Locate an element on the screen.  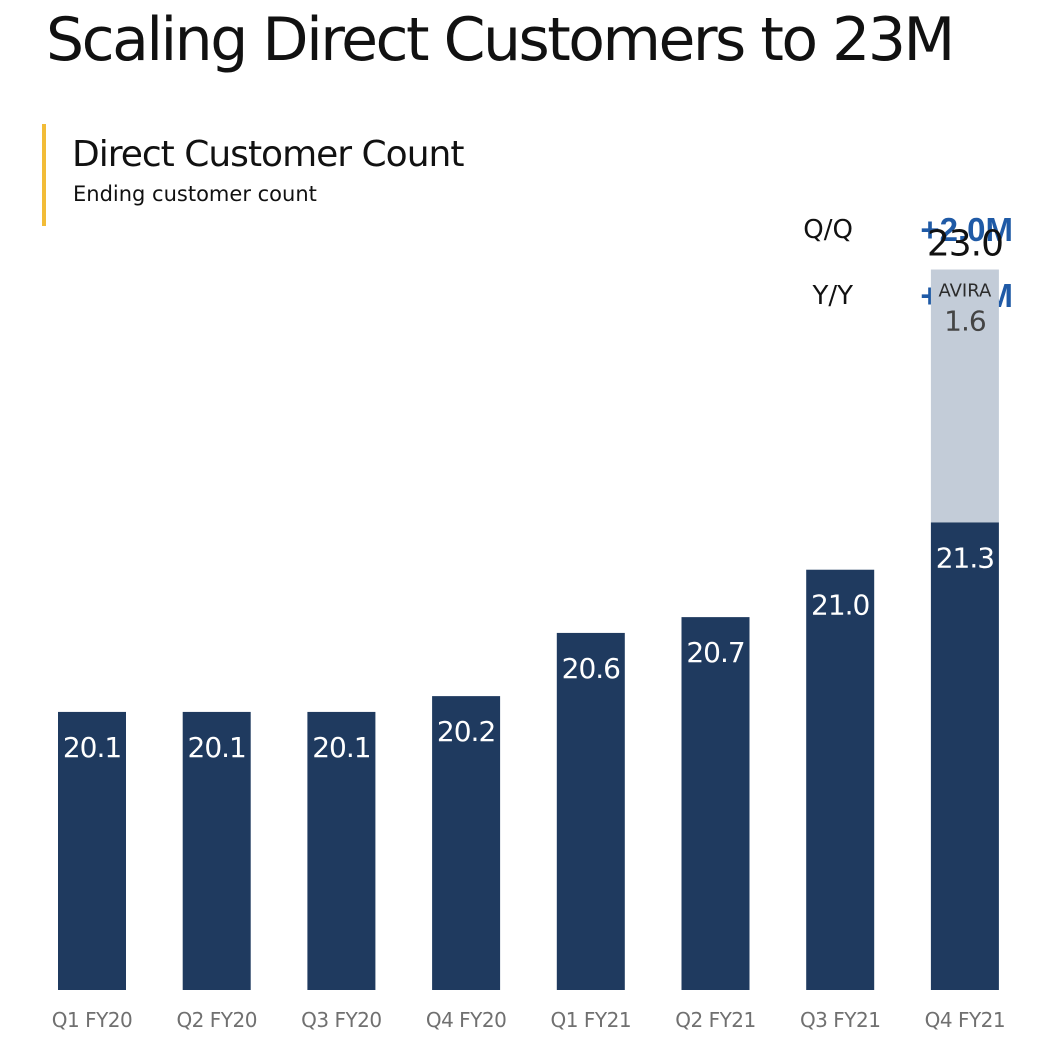
stacked-segment-name-label: AVIRA is located at coordinates (965, 291).